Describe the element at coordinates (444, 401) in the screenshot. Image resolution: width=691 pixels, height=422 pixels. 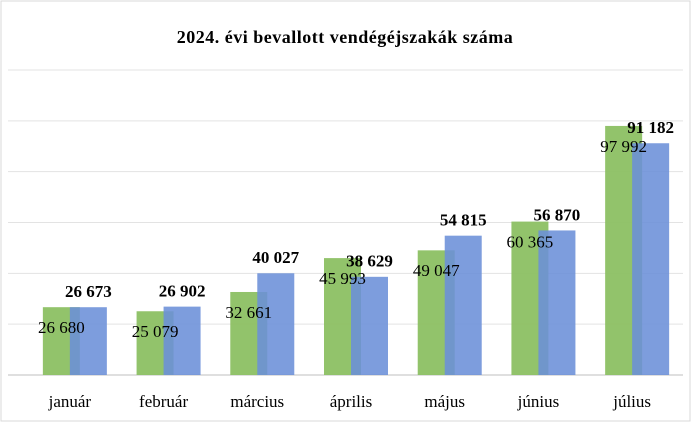
I see `x-tick-label: május` at that location.